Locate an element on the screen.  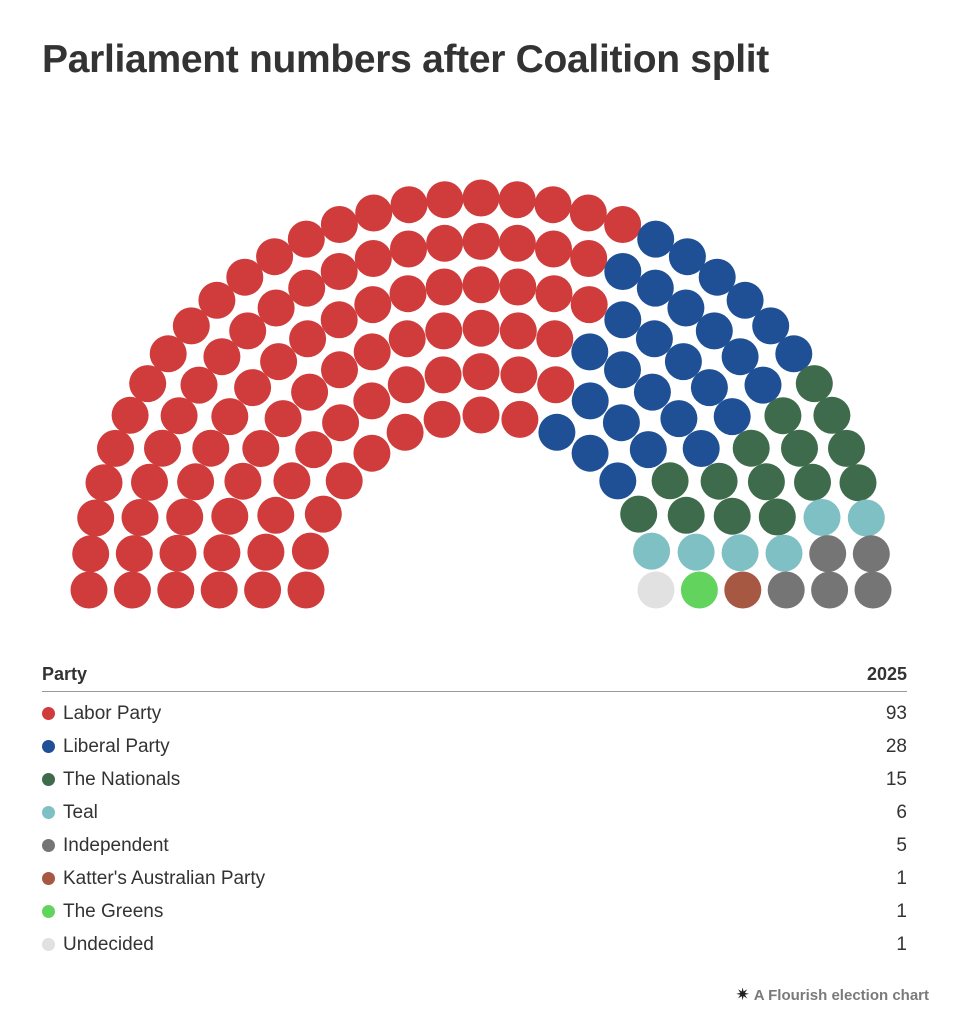
legend-row-the-greens: The Greens 1 is located at coordinates (474, 911).